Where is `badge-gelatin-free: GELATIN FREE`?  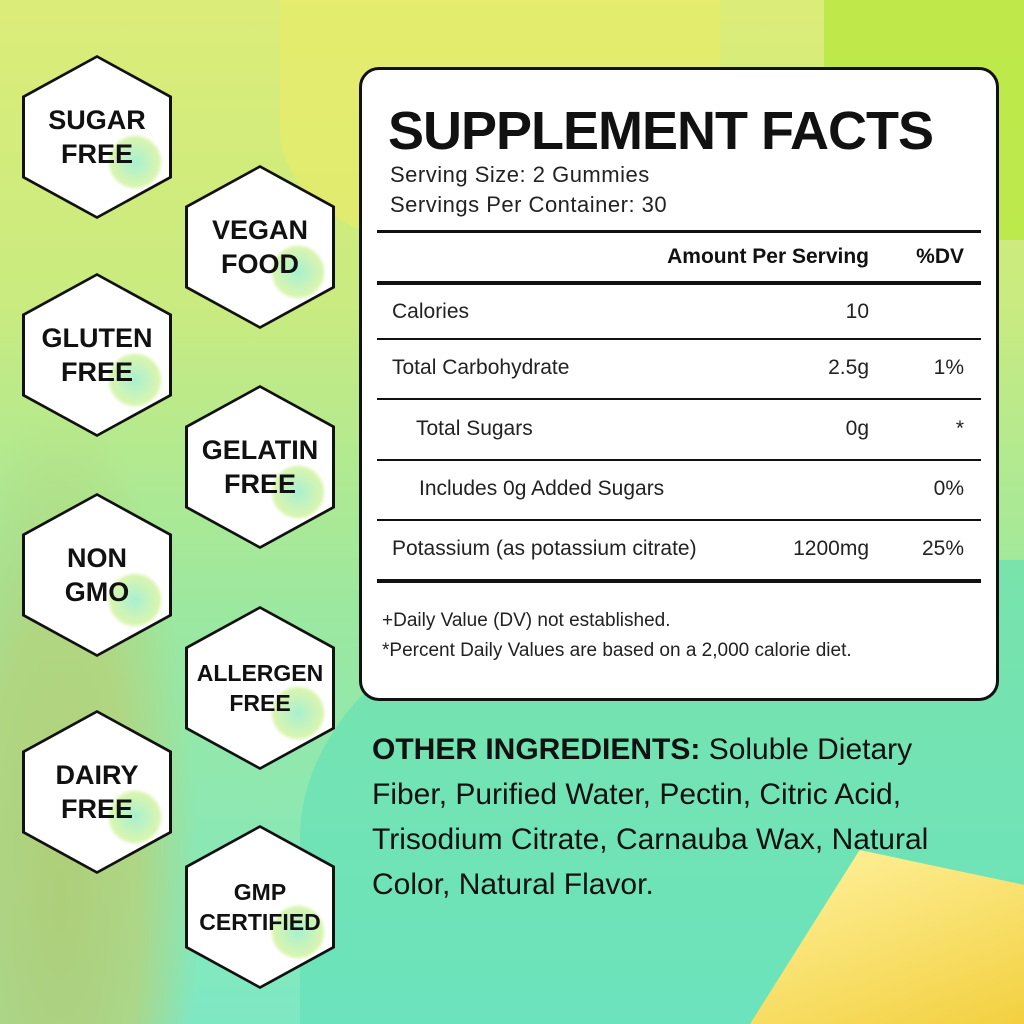
badge-gelatin-free: GELATIN FREE is located at coordinates (260, 467).